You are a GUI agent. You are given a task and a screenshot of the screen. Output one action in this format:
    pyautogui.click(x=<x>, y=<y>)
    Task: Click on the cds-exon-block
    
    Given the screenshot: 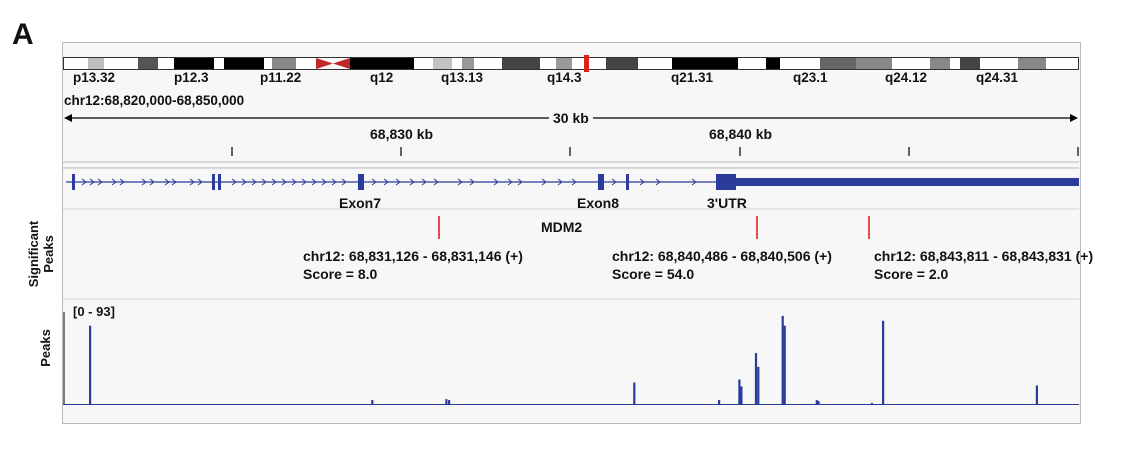 What is the action you would take?
    pyautogui.click(x=726, y=182)
    